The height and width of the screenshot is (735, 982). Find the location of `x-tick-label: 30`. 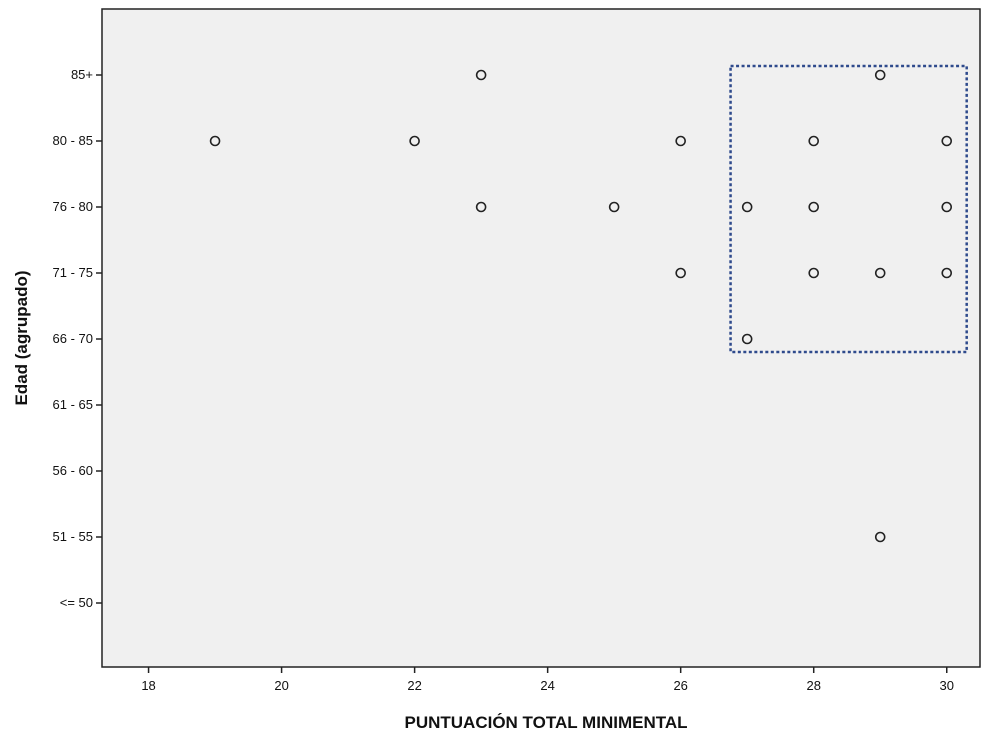

x-tick-label: 30 is located at coordinates (947, 685).